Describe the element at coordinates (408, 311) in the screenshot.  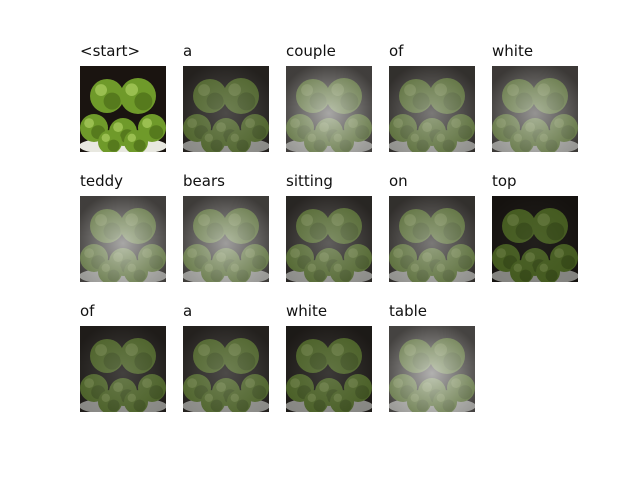
I see `token-label: table` at that location.